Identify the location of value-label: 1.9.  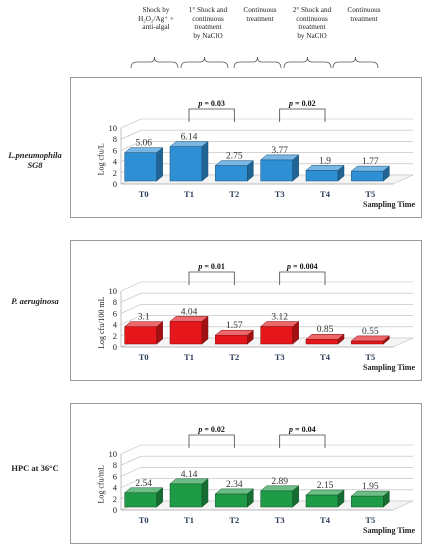
(325, 161).